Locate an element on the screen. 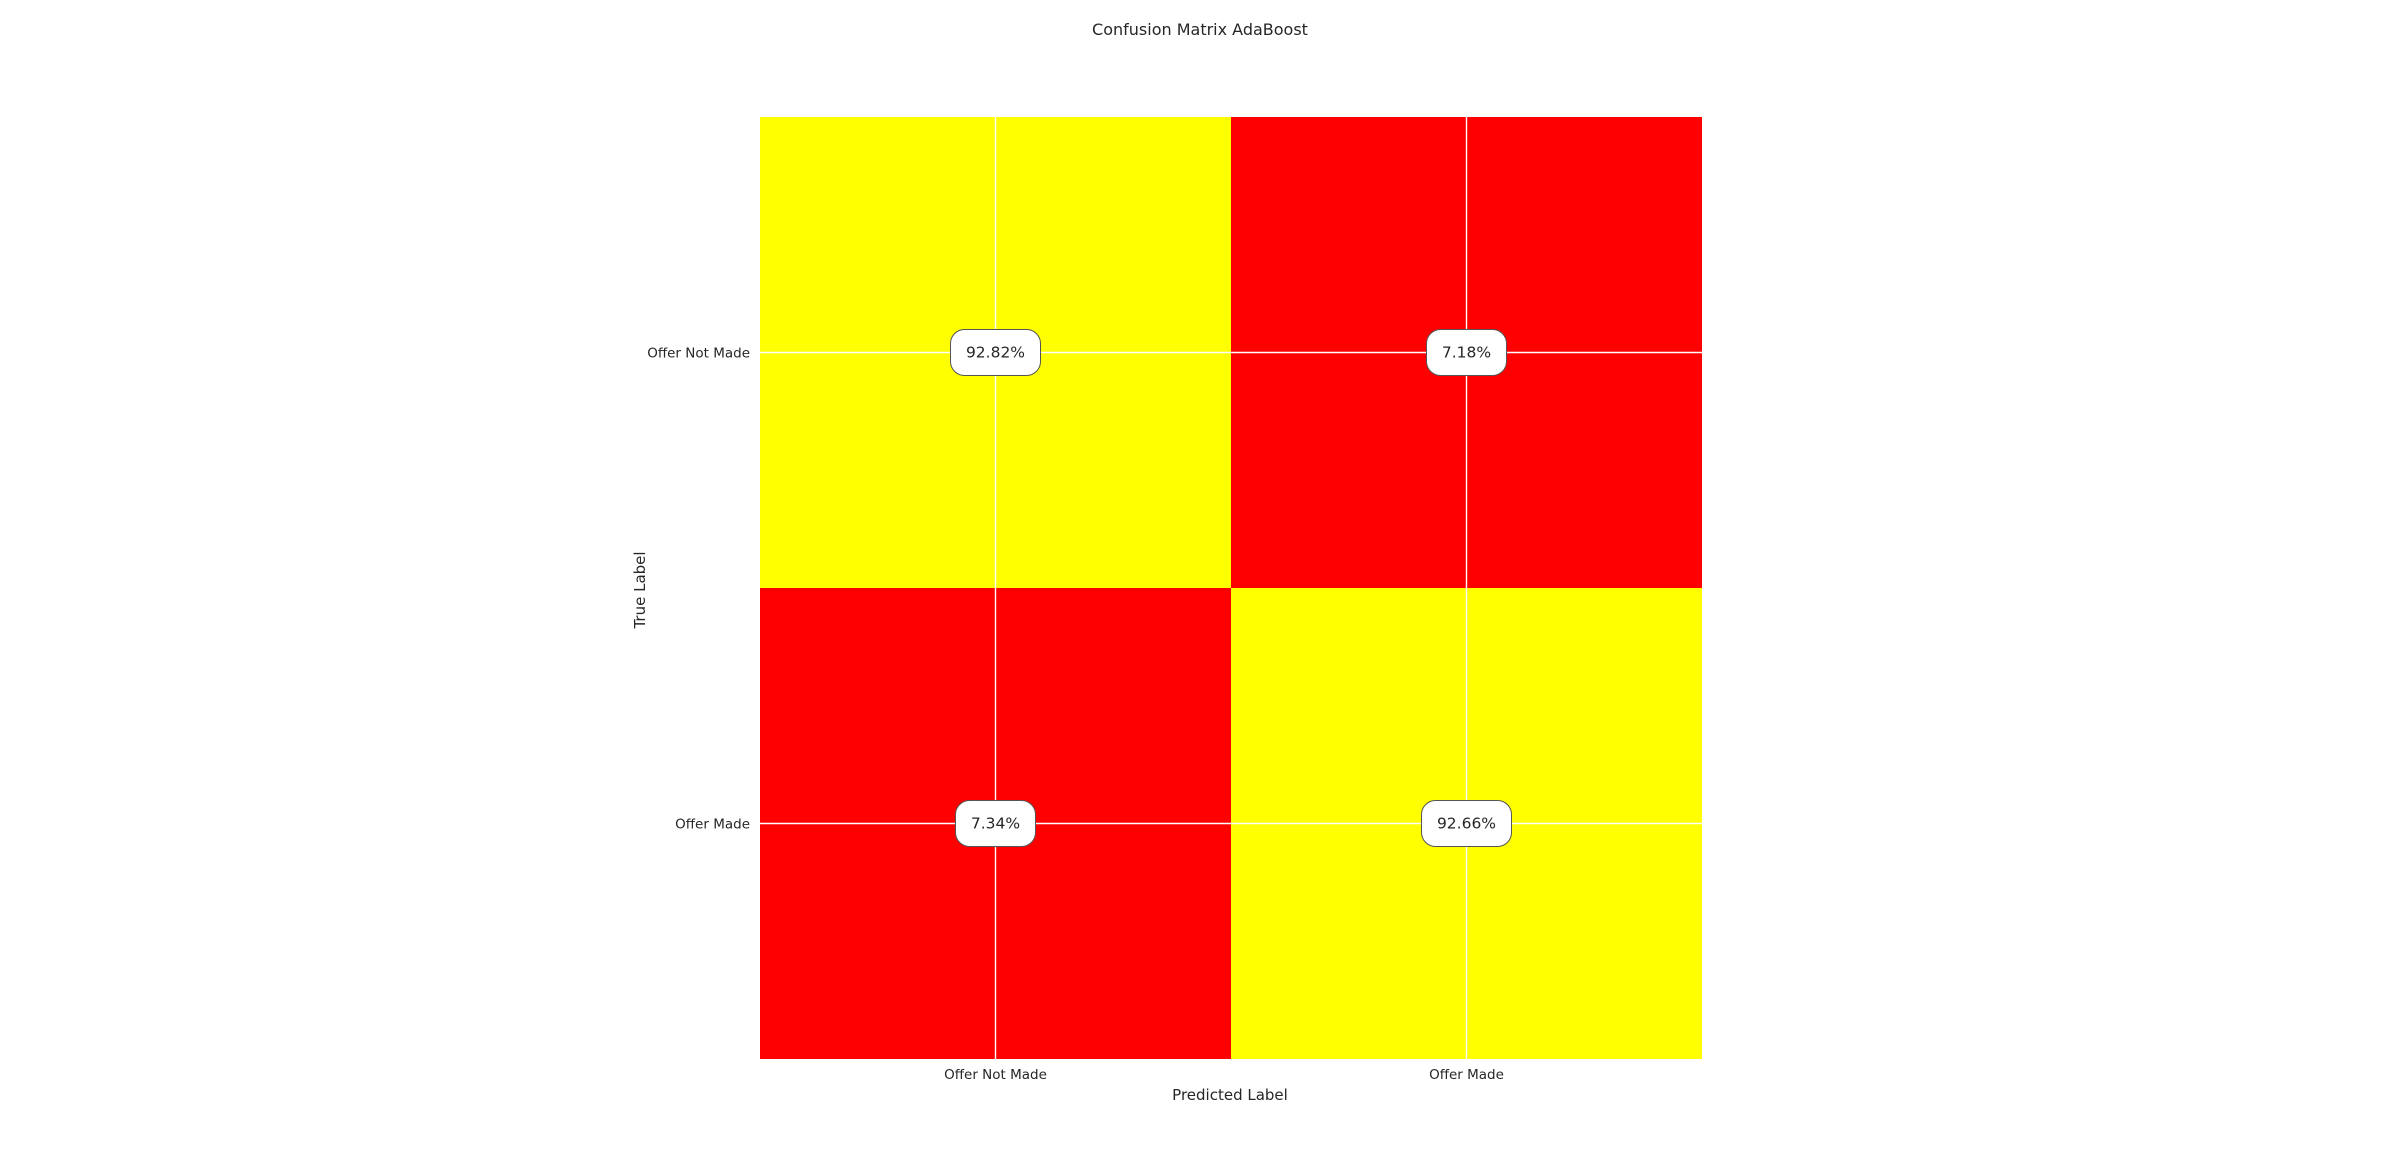 The width and height of the screenshot is (2400, 1175). cell-value-label: 92.66% is located at coordinates (1466, 824).